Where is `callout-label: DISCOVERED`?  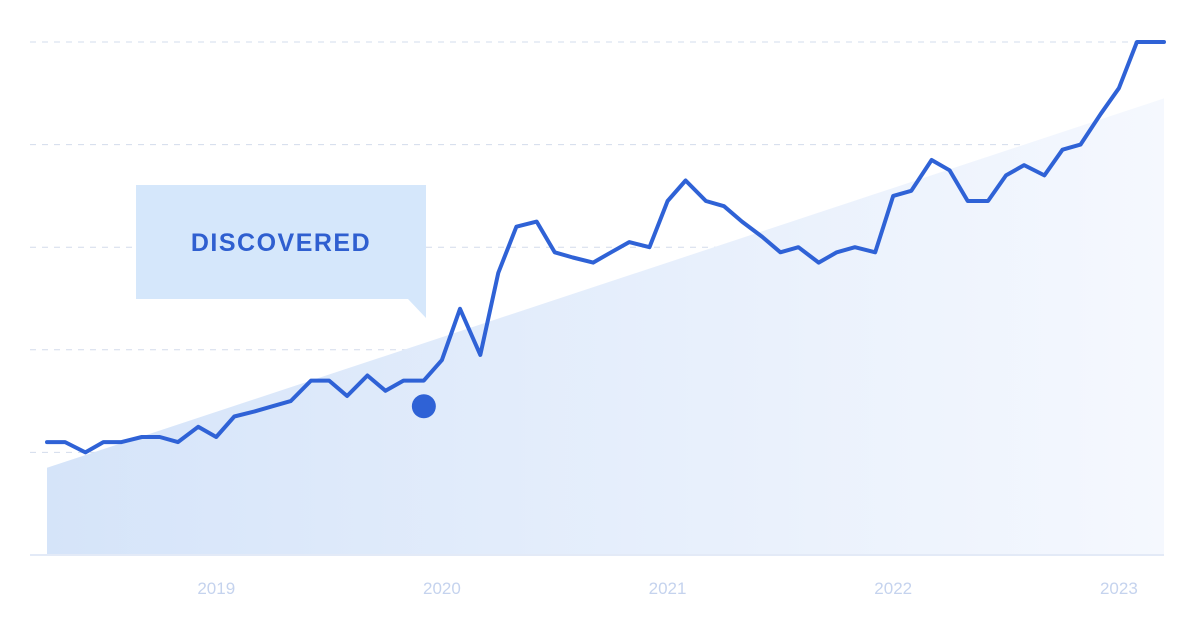 callout-label: DISCOVERED is located at coordinates (281, 243).